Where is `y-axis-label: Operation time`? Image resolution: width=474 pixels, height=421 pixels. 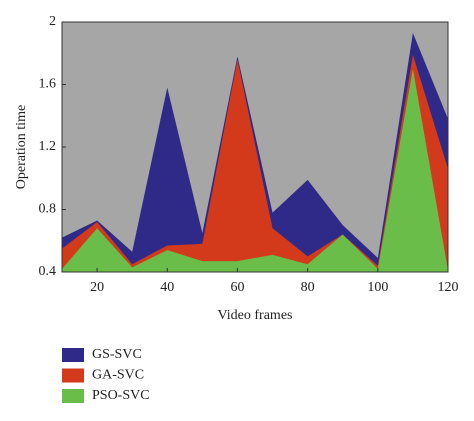
y-axis-label: Operation time is located at coordinates (21, 147).